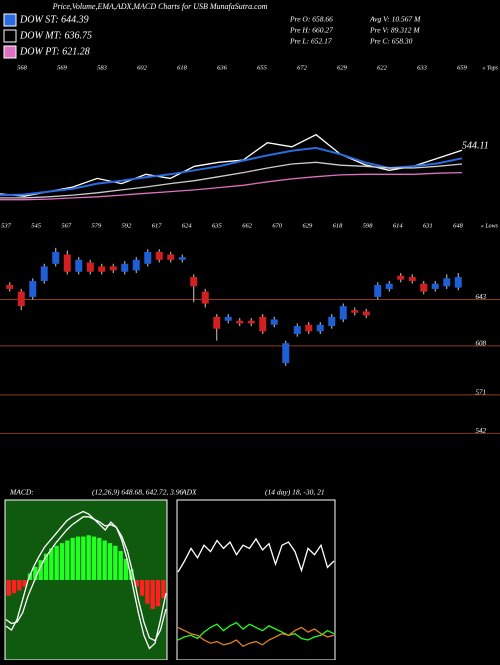  I want to click on y-tick-label: 608, so click(481, 344).